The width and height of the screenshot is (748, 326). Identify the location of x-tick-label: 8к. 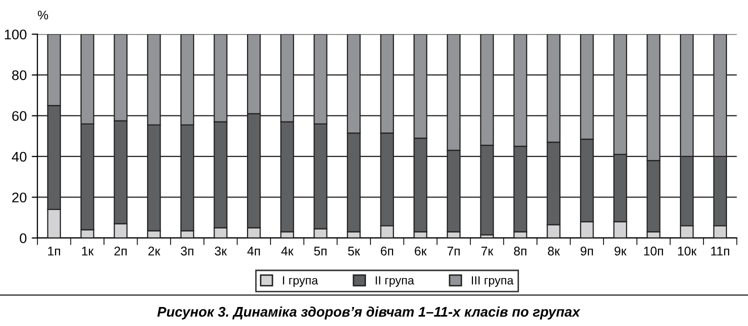
(554, 251).